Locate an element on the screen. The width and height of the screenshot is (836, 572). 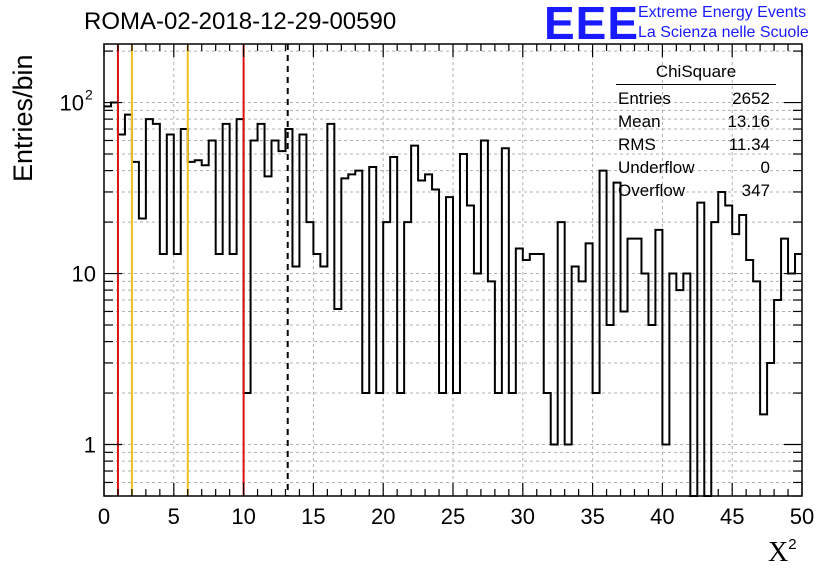
x-tick-label: 35 is located at coordinates (592, 516).